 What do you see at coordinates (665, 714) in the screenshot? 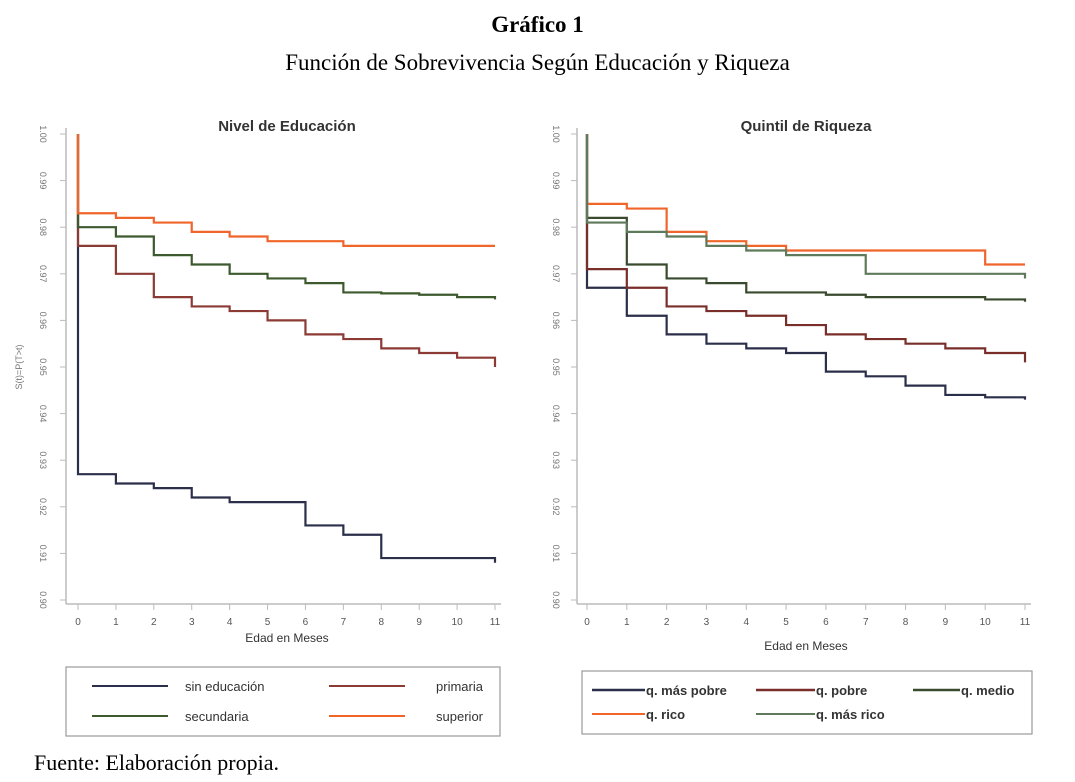
I see `legend-label: q. rico` at bounding box center [665, 714].